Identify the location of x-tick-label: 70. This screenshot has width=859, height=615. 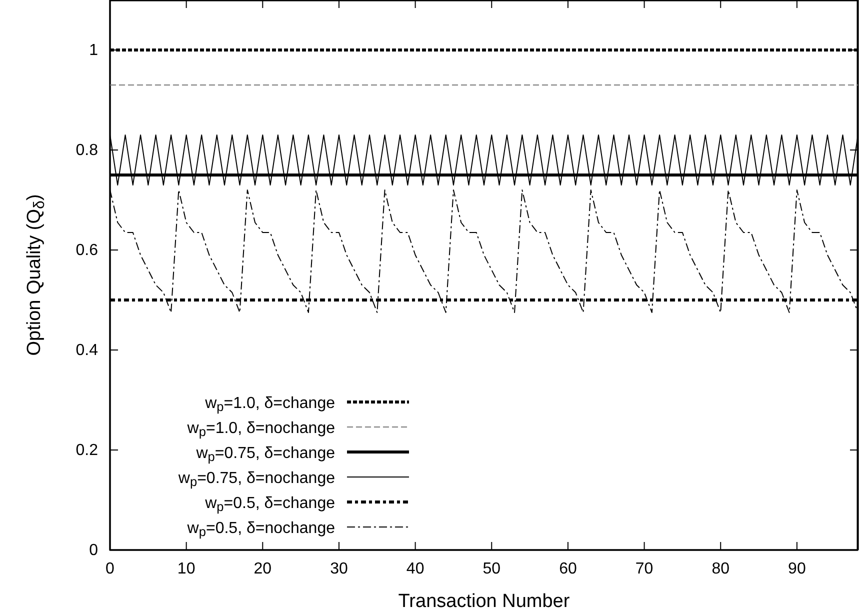
(644, 569).